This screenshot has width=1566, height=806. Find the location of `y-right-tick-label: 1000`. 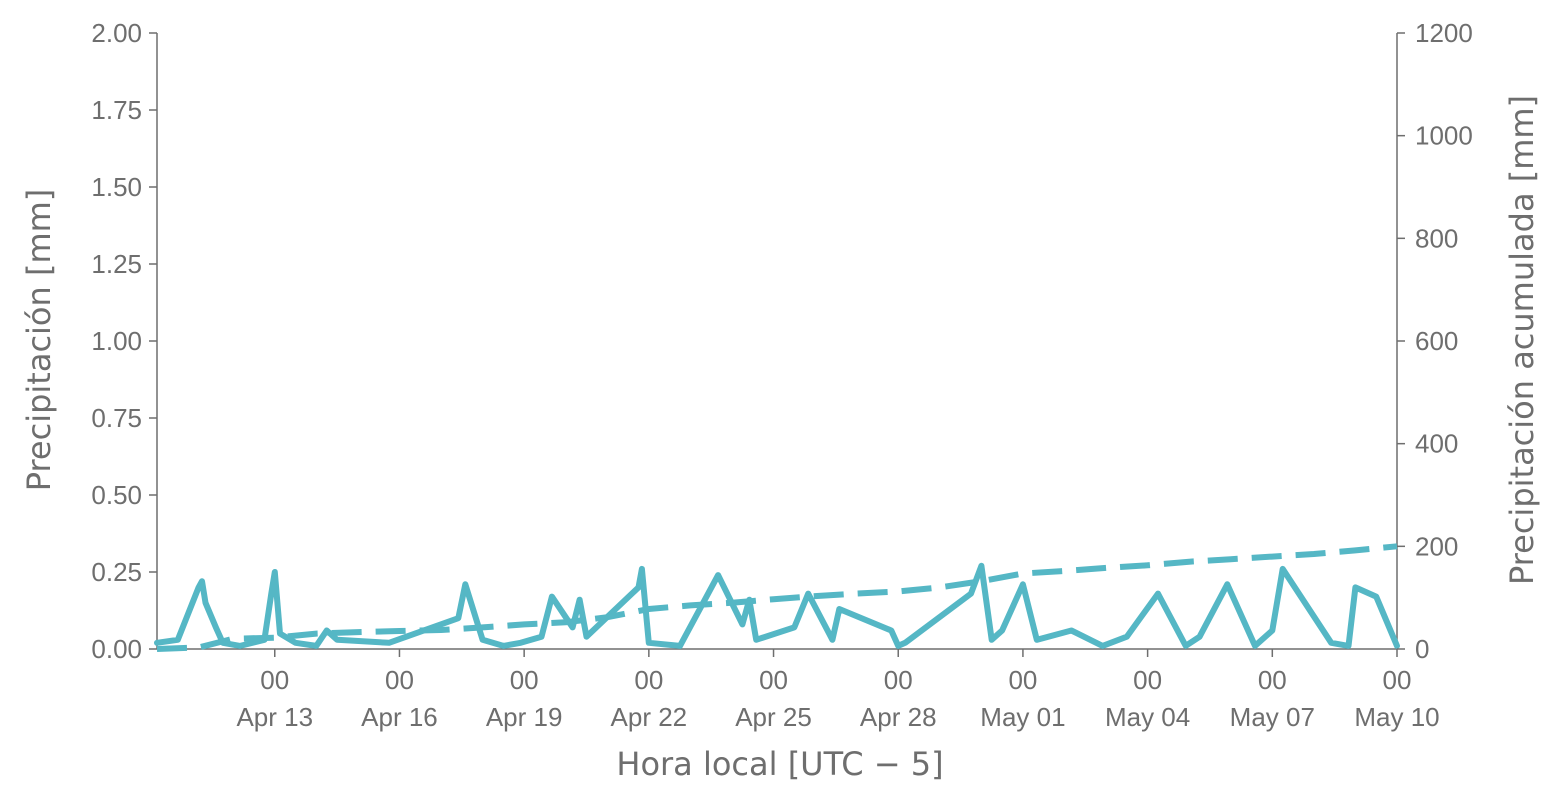

y-right-tick-label: 1000 is located at coordinates (1444, 136).